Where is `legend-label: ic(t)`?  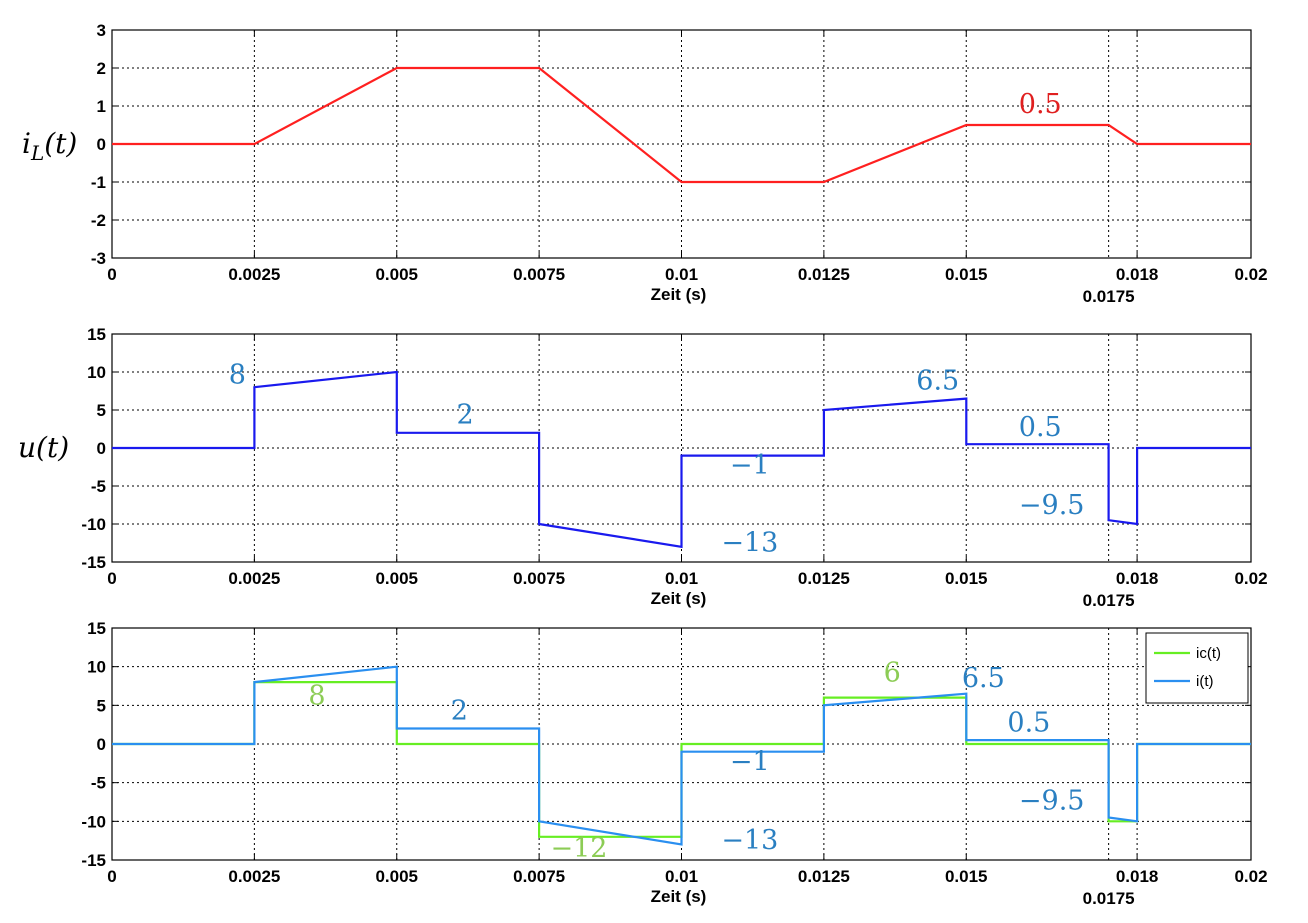
legend-label: ic(t) is located at coordinates (1208, 653).